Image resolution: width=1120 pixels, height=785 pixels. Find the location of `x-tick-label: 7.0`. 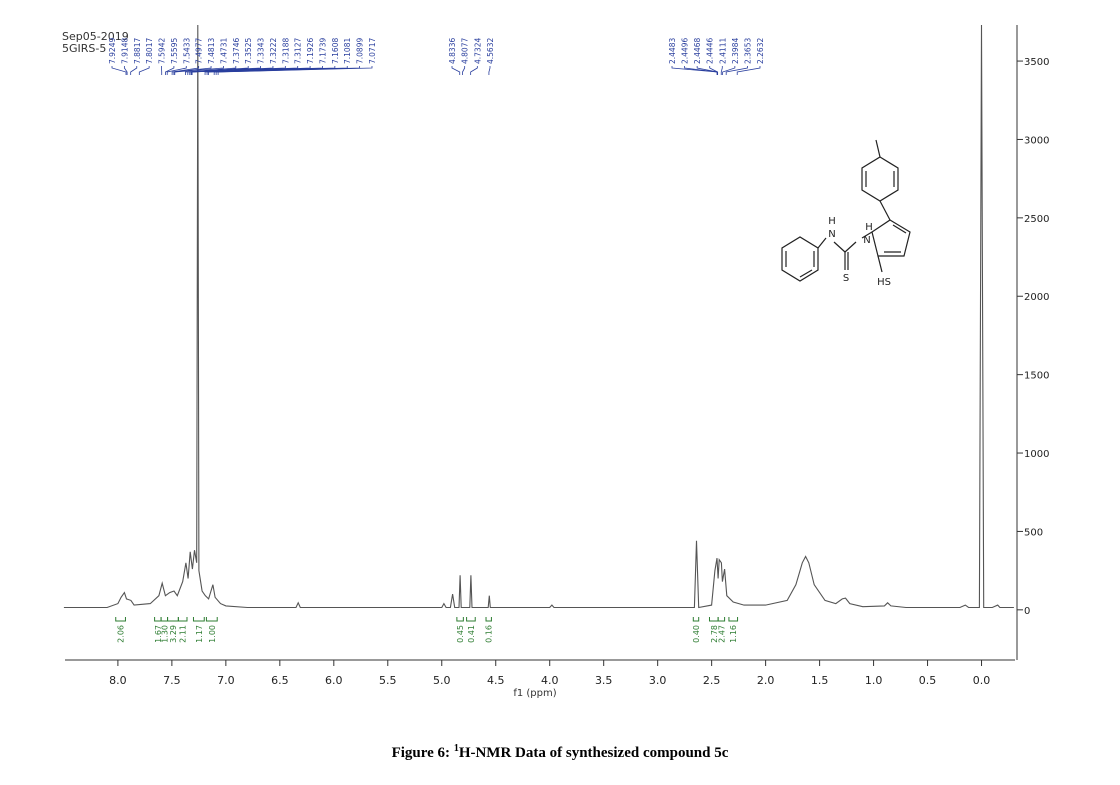

x-tick-label: 7.0 is located at coordinates (226, 680).